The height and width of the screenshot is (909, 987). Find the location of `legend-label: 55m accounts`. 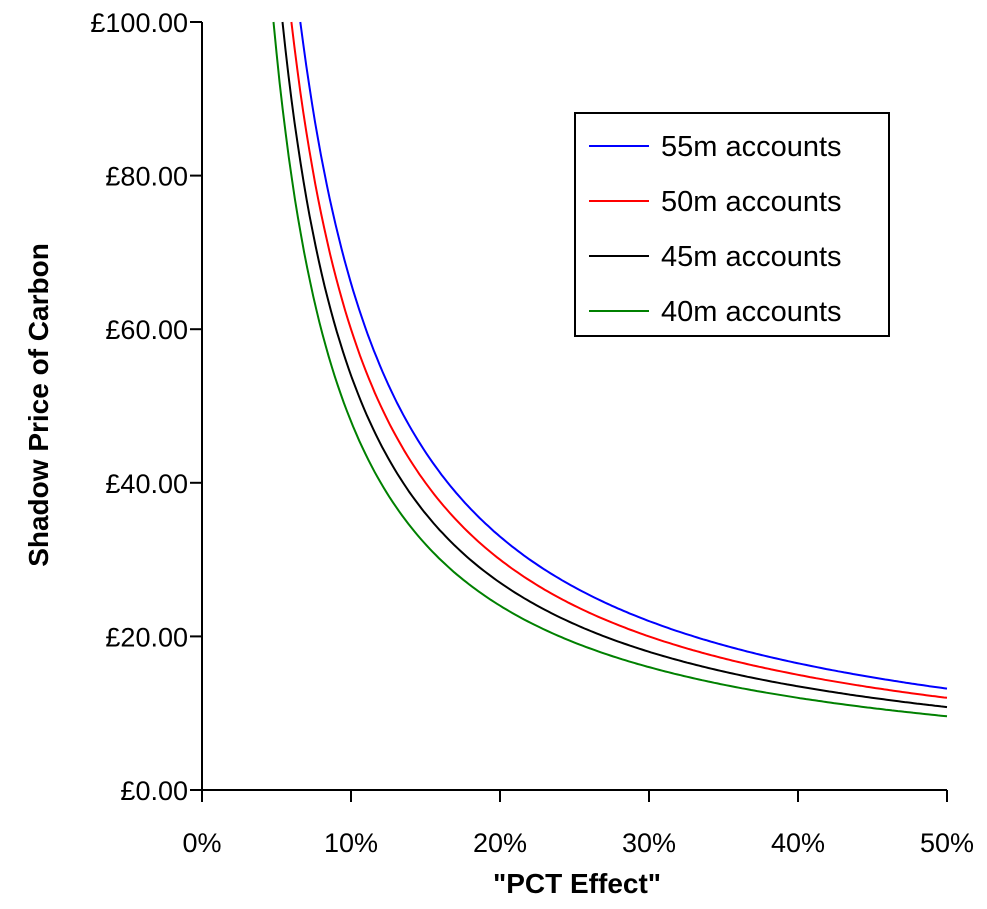

legend-label: 55m accounts is located at coordinates (751, 147).